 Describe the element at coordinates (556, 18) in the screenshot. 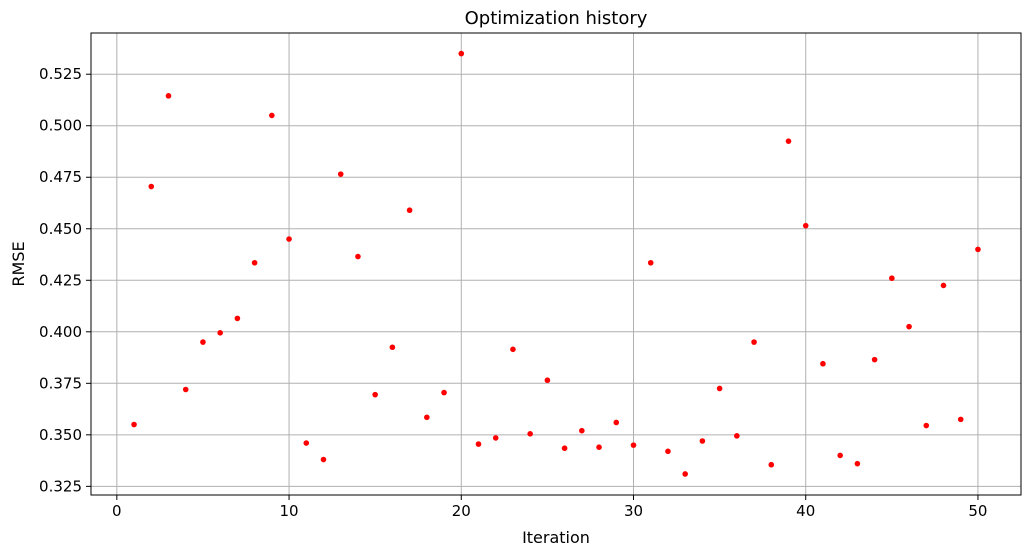

I see `chart-title: Optimization history` at that location.